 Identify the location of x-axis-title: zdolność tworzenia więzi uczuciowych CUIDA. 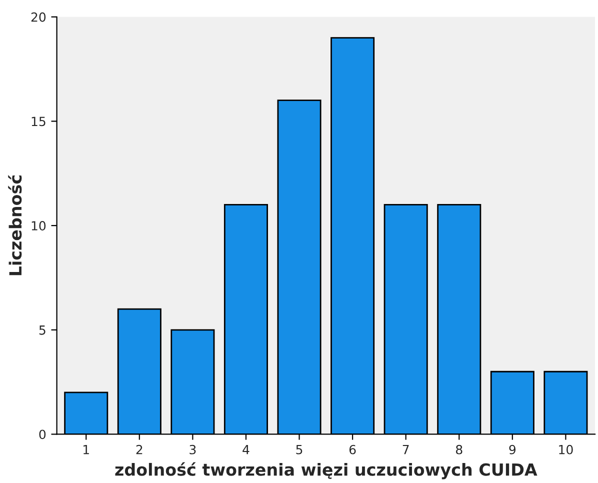
(326, 471).